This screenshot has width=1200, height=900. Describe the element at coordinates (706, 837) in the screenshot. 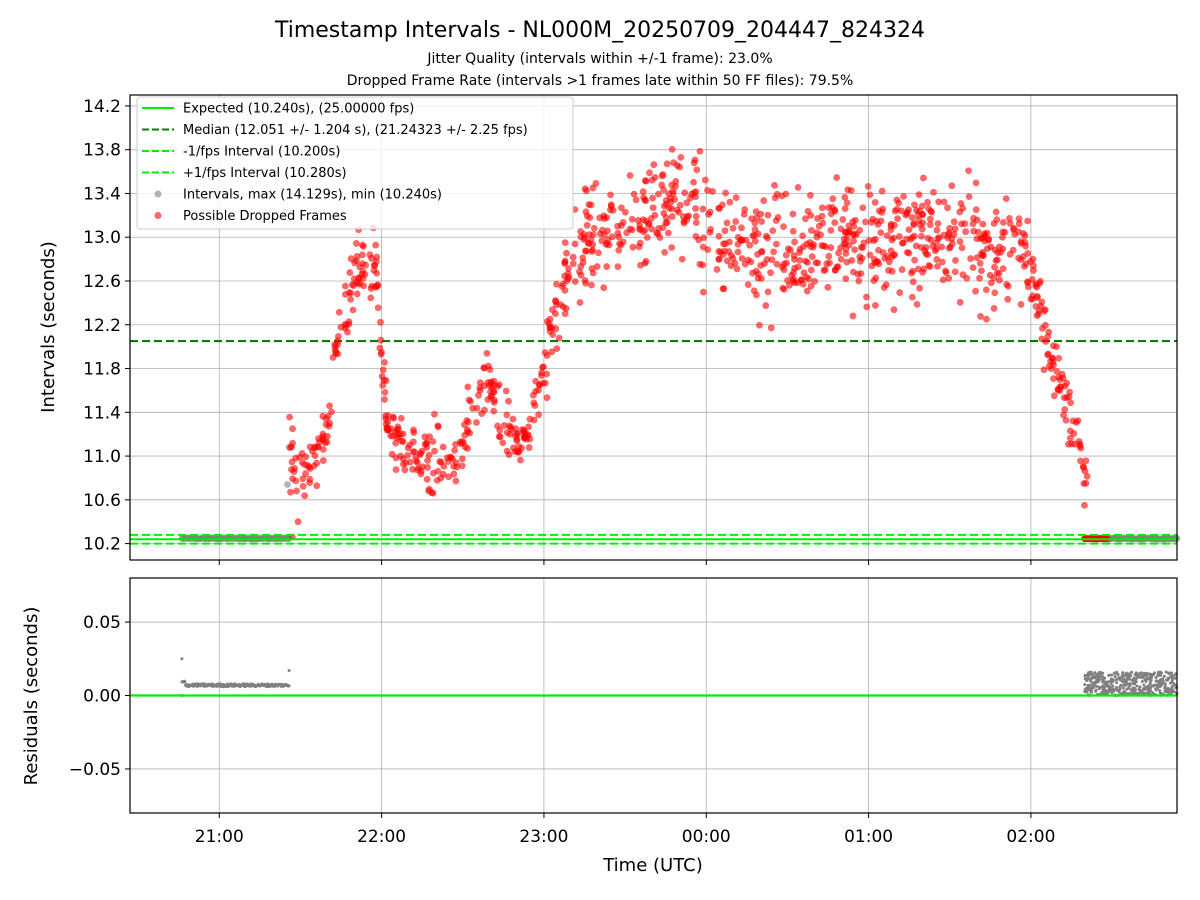

I see `x-tick-label: 00:00` at that location.